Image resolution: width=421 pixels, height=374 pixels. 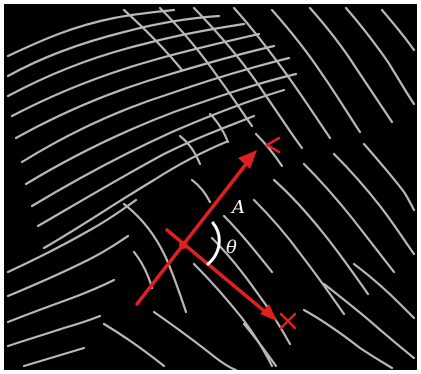 I want to click on direction-arrow-up-line, so click(x=193, y=231).